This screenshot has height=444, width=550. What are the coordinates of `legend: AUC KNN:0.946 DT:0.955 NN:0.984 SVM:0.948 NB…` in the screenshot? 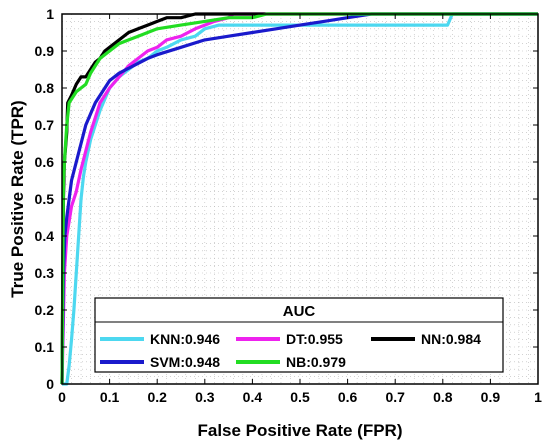 It's located at (299, 335).